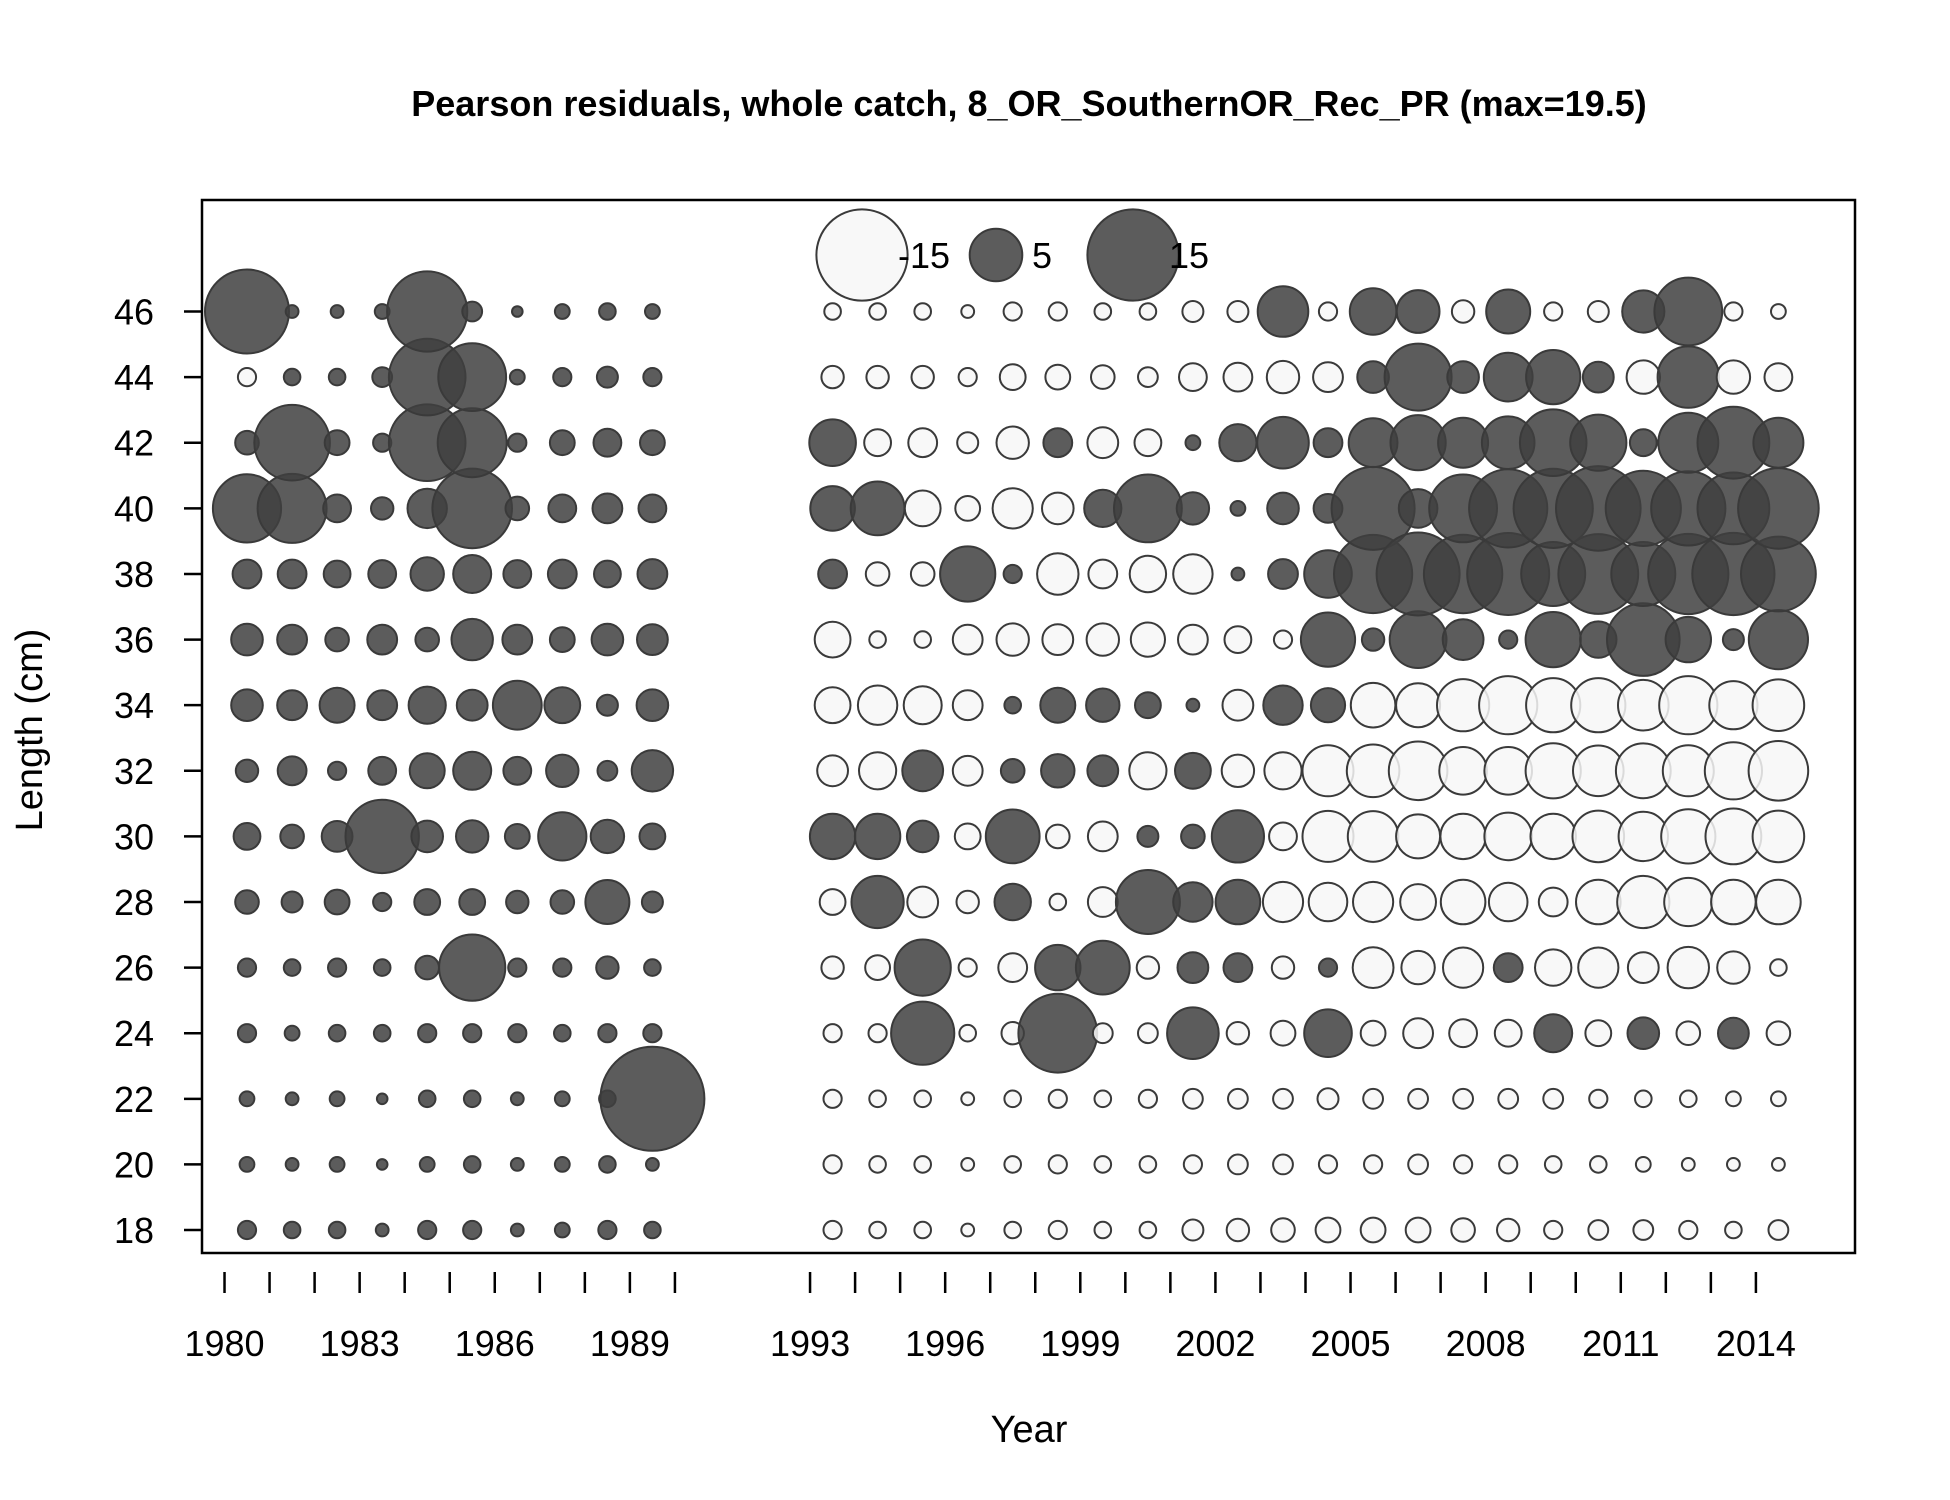 The image size is (1950, 1500). What do you see at coordinates (360, 1343) in the screenshot?
I see `x-tick-label: 1983` at bounding box center [360, 1343].